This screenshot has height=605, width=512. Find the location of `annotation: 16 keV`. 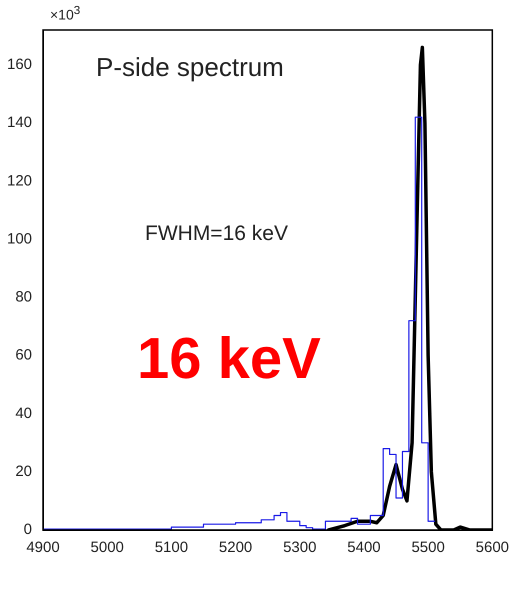

annotation: 16 keV is located at coordinates (229, 358).